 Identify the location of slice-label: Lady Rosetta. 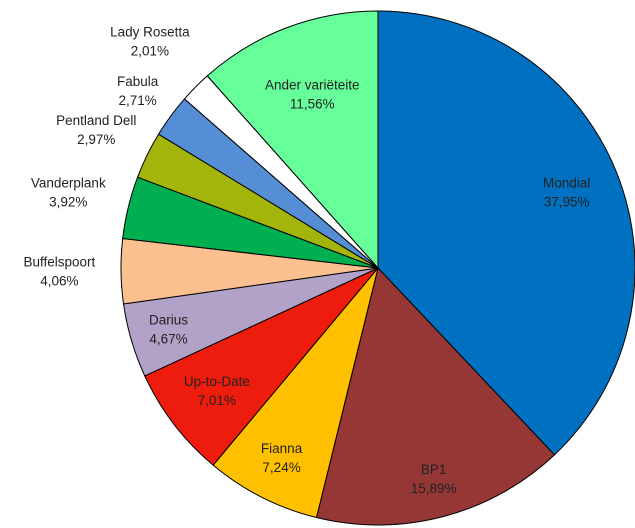
(150, 31).